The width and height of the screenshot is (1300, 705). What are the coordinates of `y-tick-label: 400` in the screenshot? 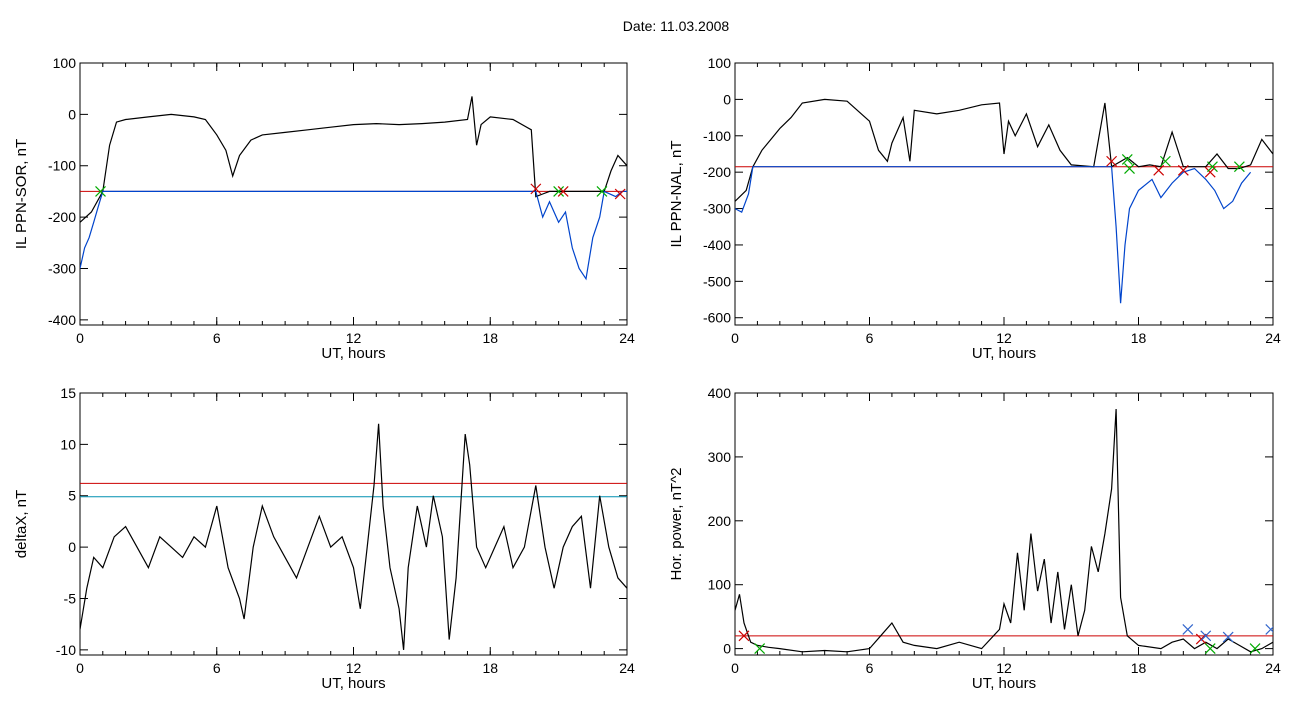 It's located at (720, 393).